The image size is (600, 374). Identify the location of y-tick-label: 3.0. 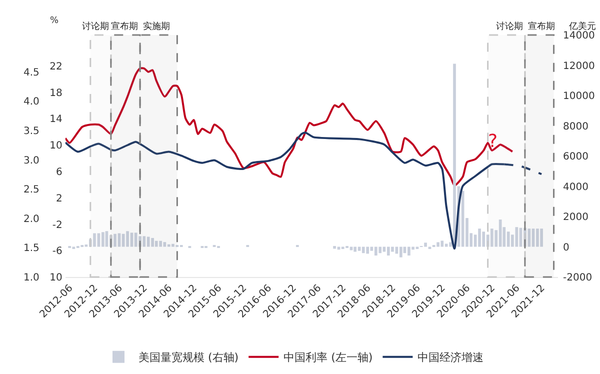
(31, 160).